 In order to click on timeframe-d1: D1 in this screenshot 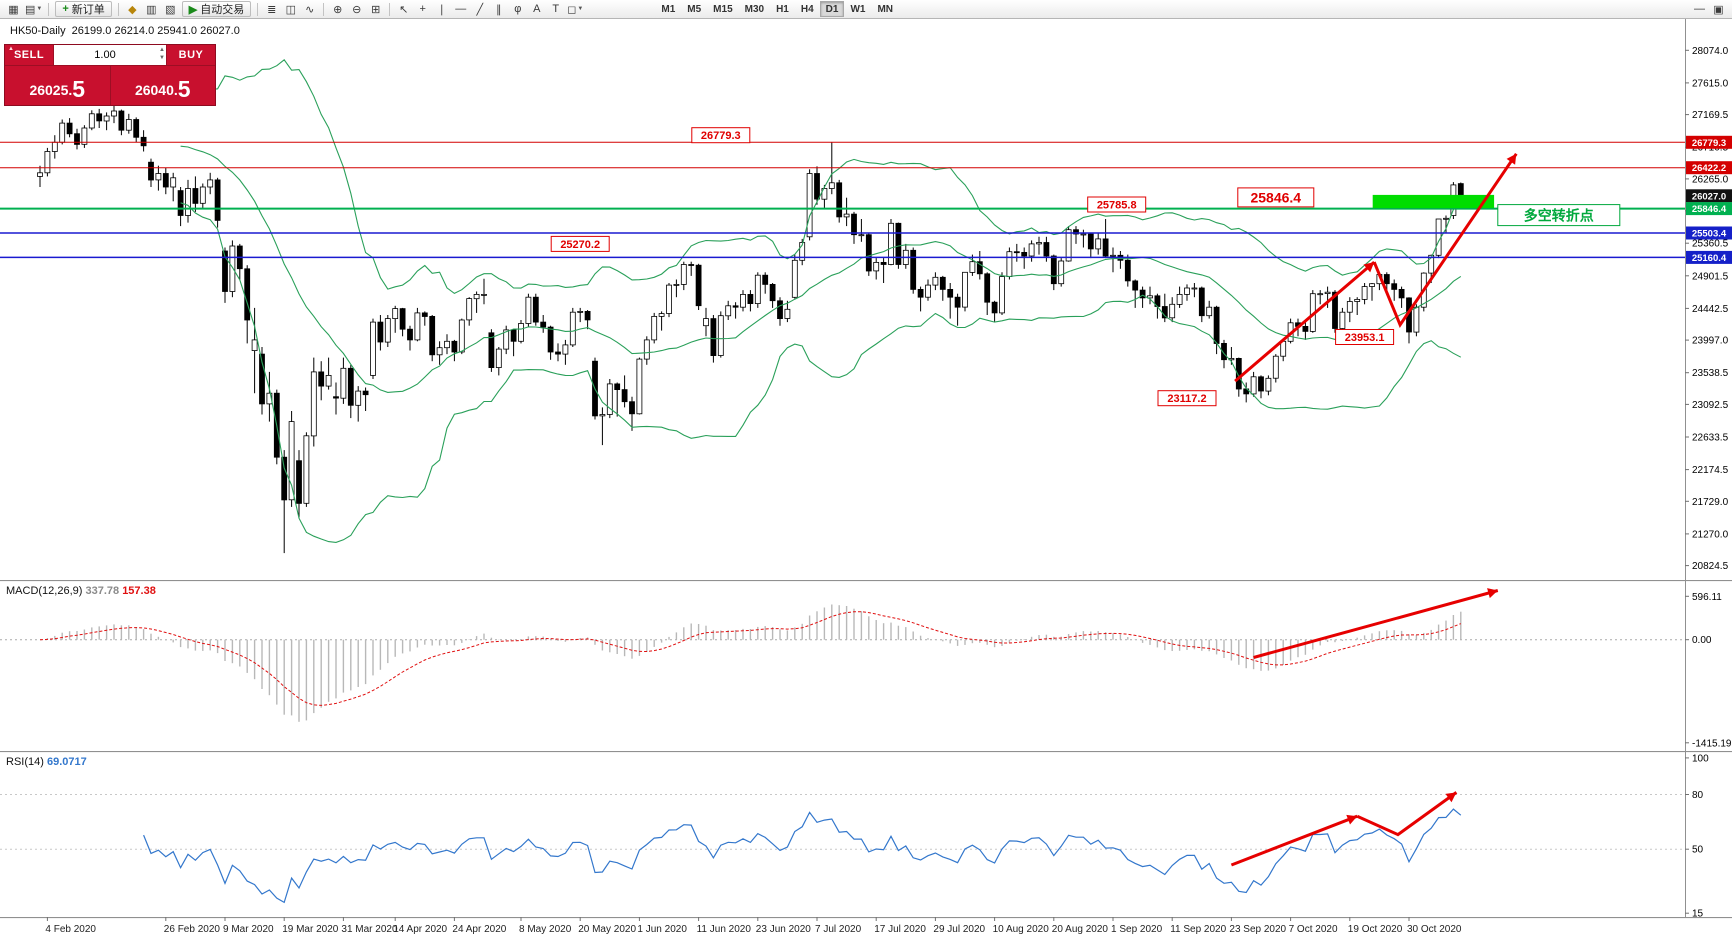, I will do `click(832, 9)`.